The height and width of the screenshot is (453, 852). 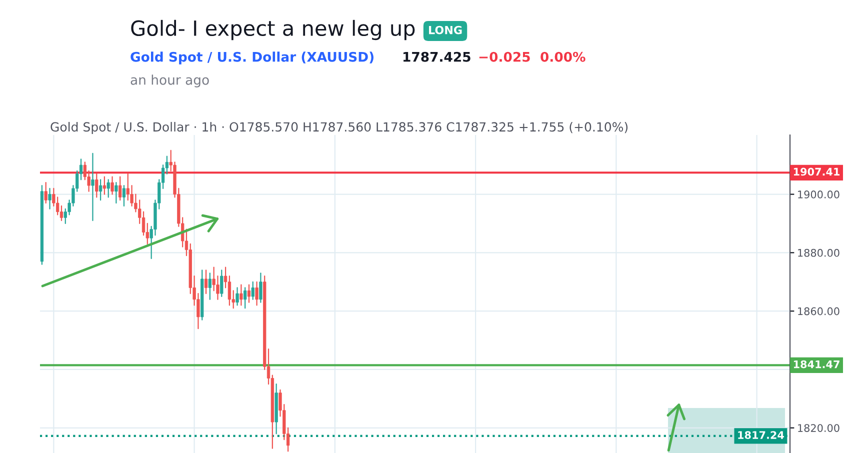 I want to click on chart-title: Gold- I expect a new leg up, so click(x=273, y=30).